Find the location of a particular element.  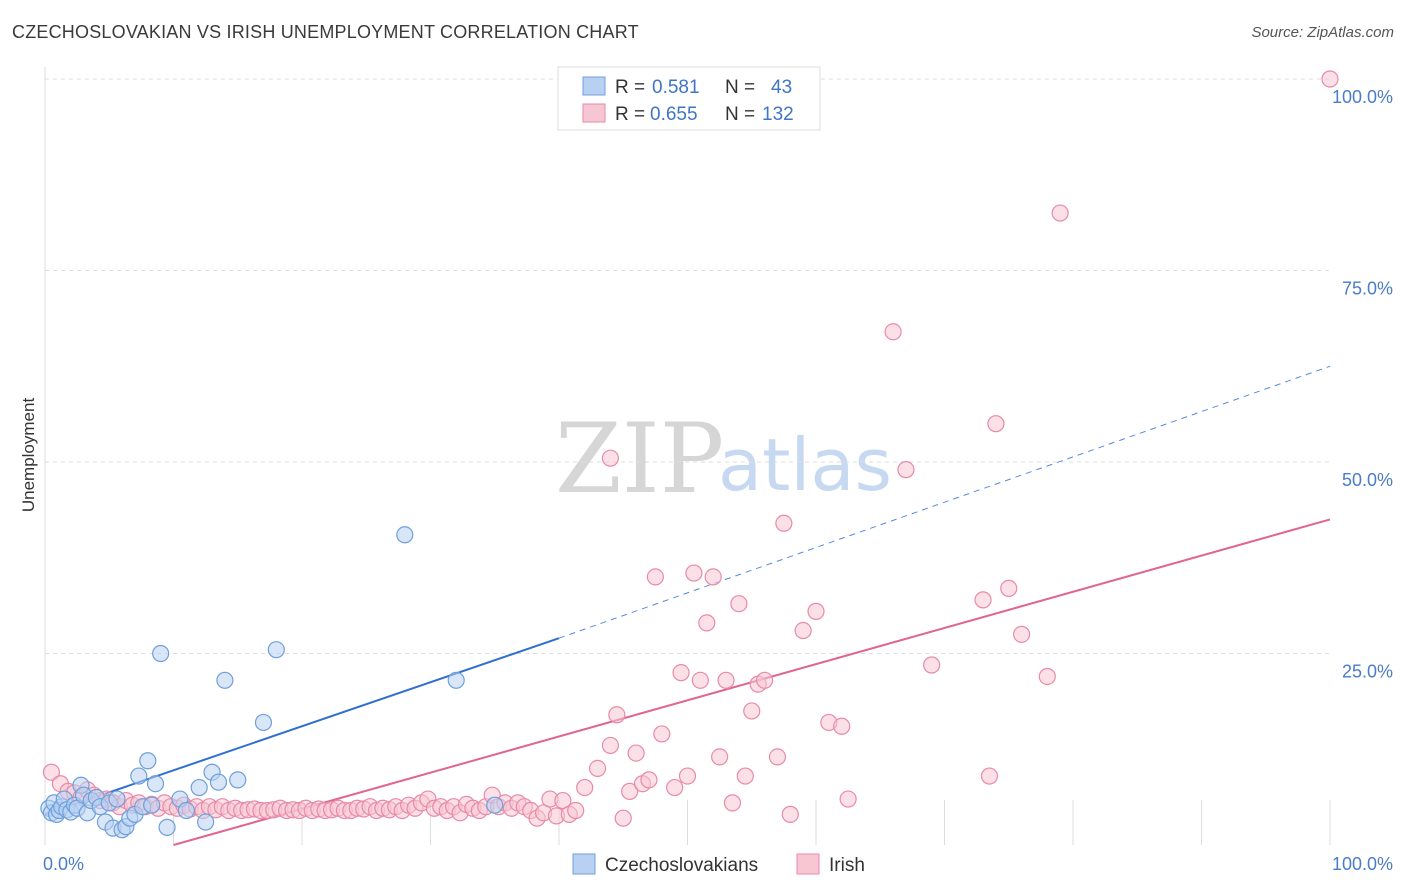

x-tick-label: 100.0% is located at coordinates (1362, 864).